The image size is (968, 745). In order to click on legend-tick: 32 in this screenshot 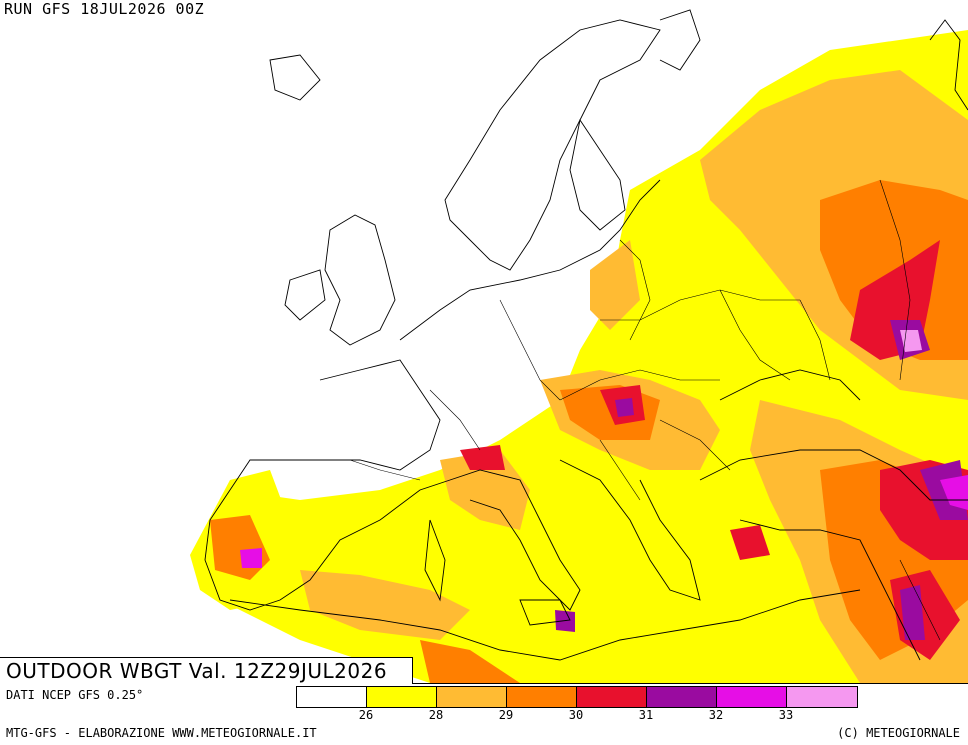, I will do `click(716, 715)`.